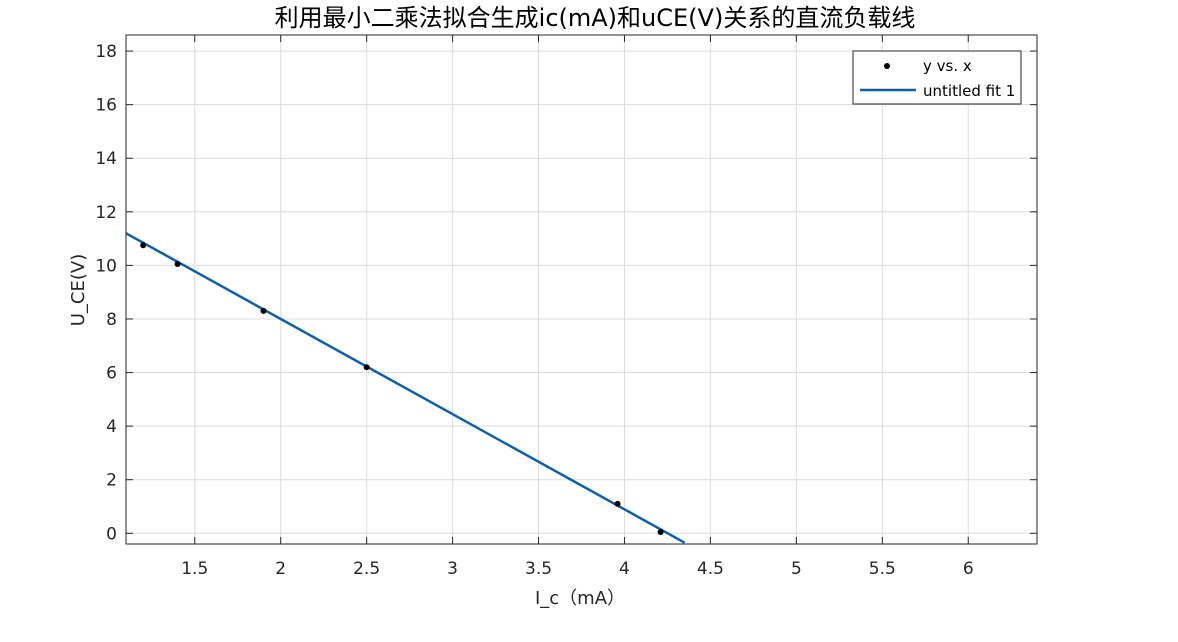 The height and width of the screenshot is (642, 1178). What do you see at coordinates (538, 569) in the screenshot?
I see `x-tick-label: 3.5` at bounding box center [538, 569].